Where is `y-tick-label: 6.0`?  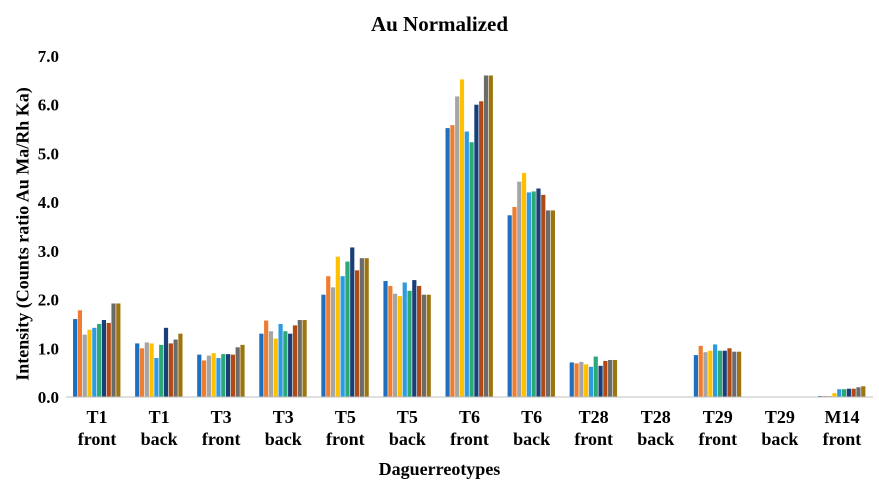
y-tick-label: 6.0 is located at coordinates (48, 105).